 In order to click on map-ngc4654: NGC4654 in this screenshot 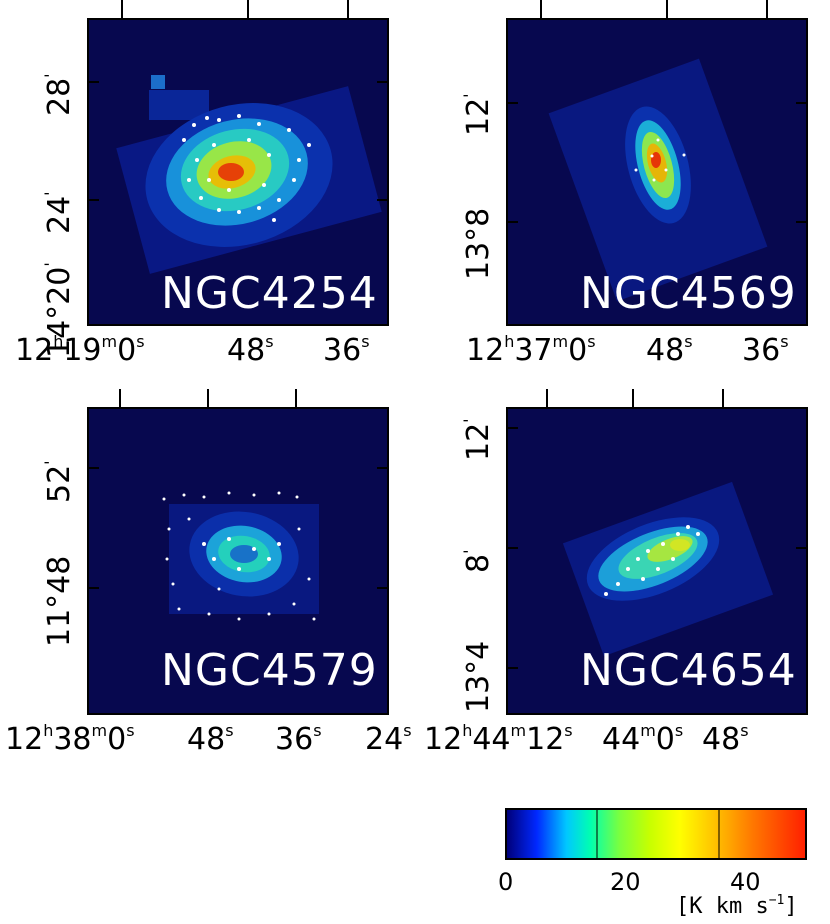, I will do `click(657, 561)`.